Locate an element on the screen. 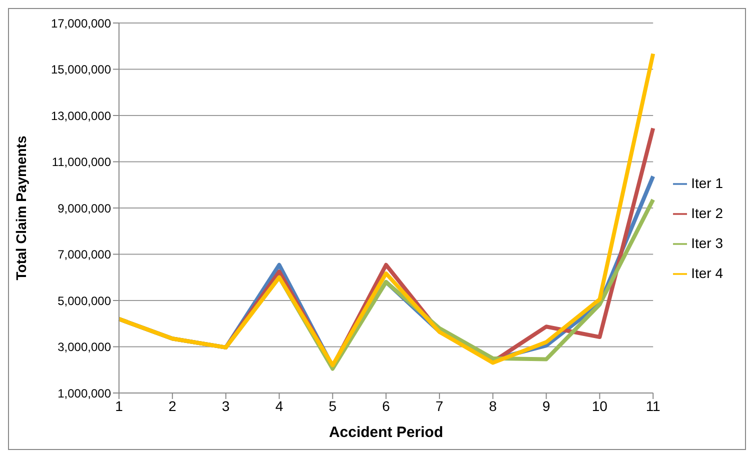 This screenshot has width=752, height=456. x-tick-label: 4 is located at coordinates (279, 406).